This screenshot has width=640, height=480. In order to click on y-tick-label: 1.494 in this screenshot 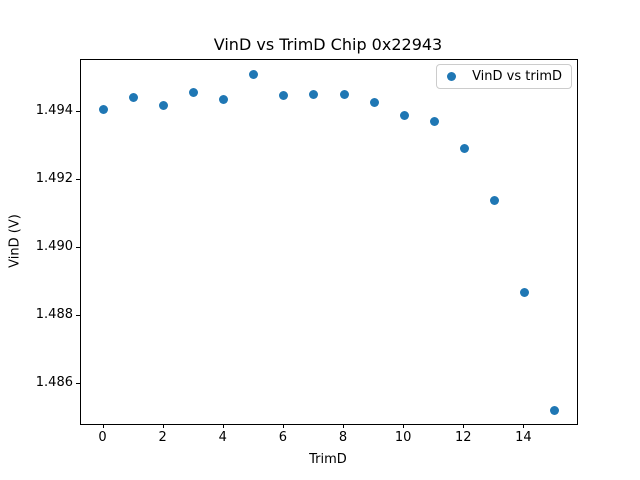, I will do `click(54, 111)`.